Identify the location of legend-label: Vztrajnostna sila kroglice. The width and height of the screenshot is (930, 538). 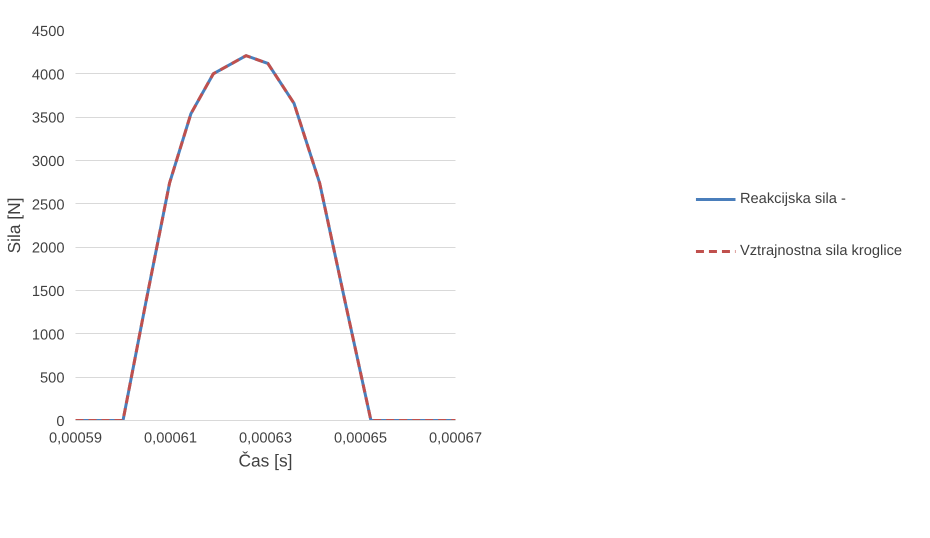
(821, 251).